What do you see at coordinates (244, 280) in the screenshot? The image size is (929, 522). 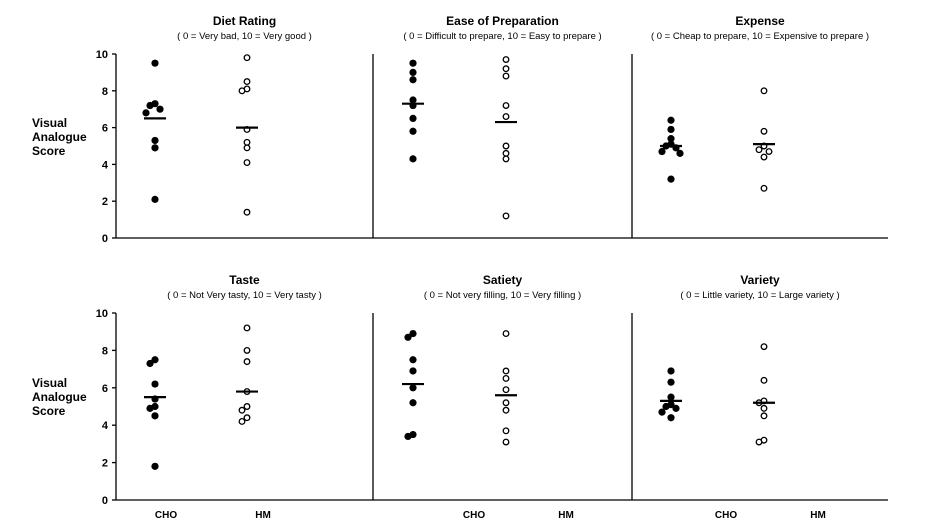 I see `panel-title: Taste` at bounding box center [244, 280].